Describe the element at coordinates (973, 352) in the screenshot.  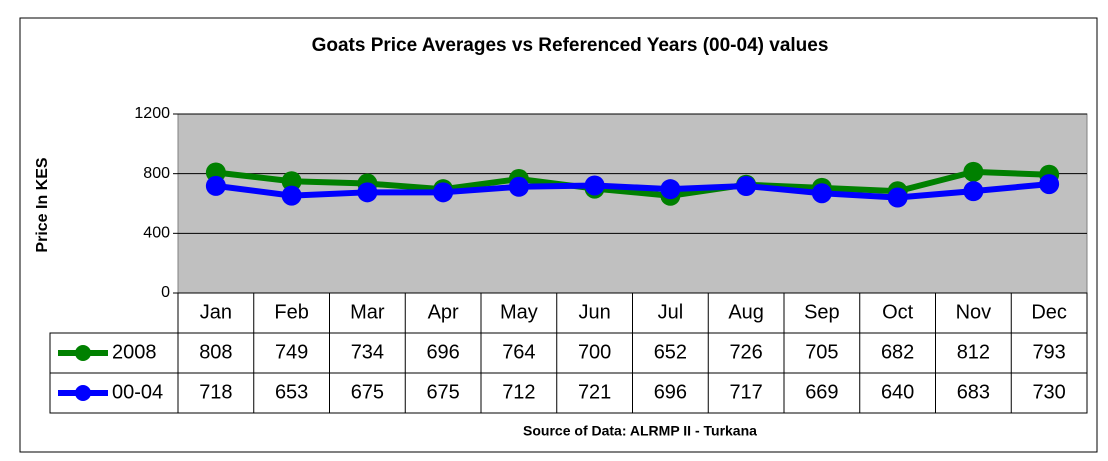
I see `data-table-value: 812` at that location.